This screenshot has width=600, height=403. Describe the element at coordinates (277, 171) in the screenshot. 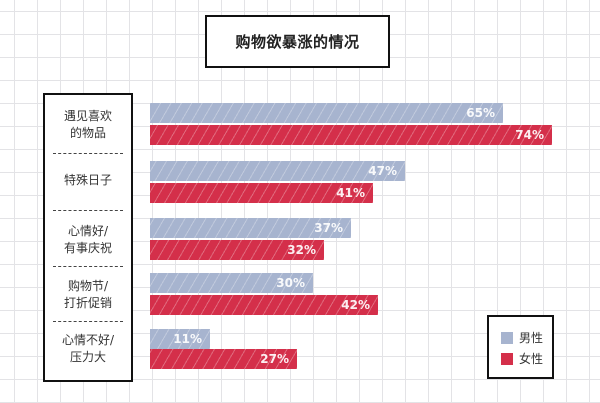

I see `bar-male-2: 47%` at that location.